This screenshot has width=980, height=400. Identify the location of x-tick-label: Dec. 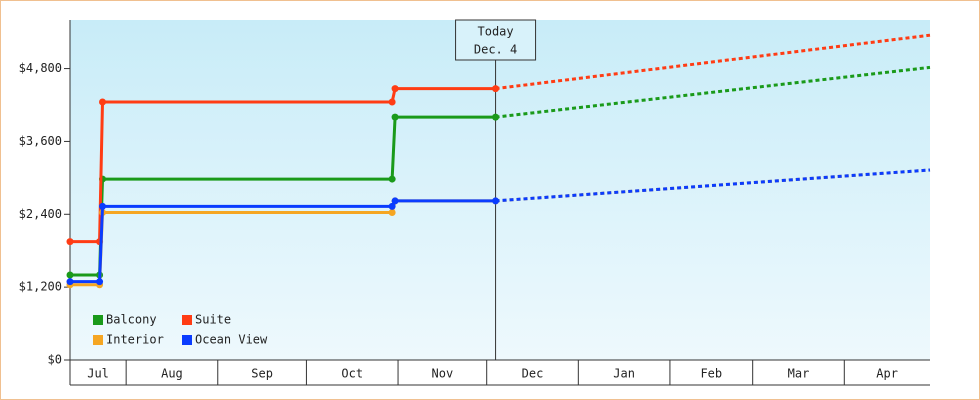
(533, 374).